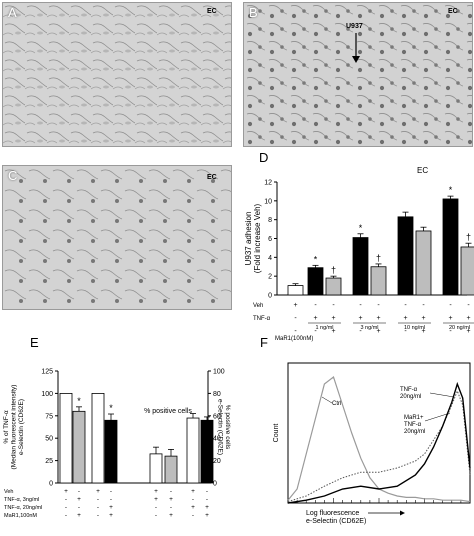 Image resolution: width=474 pixels, height=536 pixels. What do you see at coordinates (49, 461) in the screenshot?
I see `e-left-tick-label: 25` at bounding box center [49, 461].